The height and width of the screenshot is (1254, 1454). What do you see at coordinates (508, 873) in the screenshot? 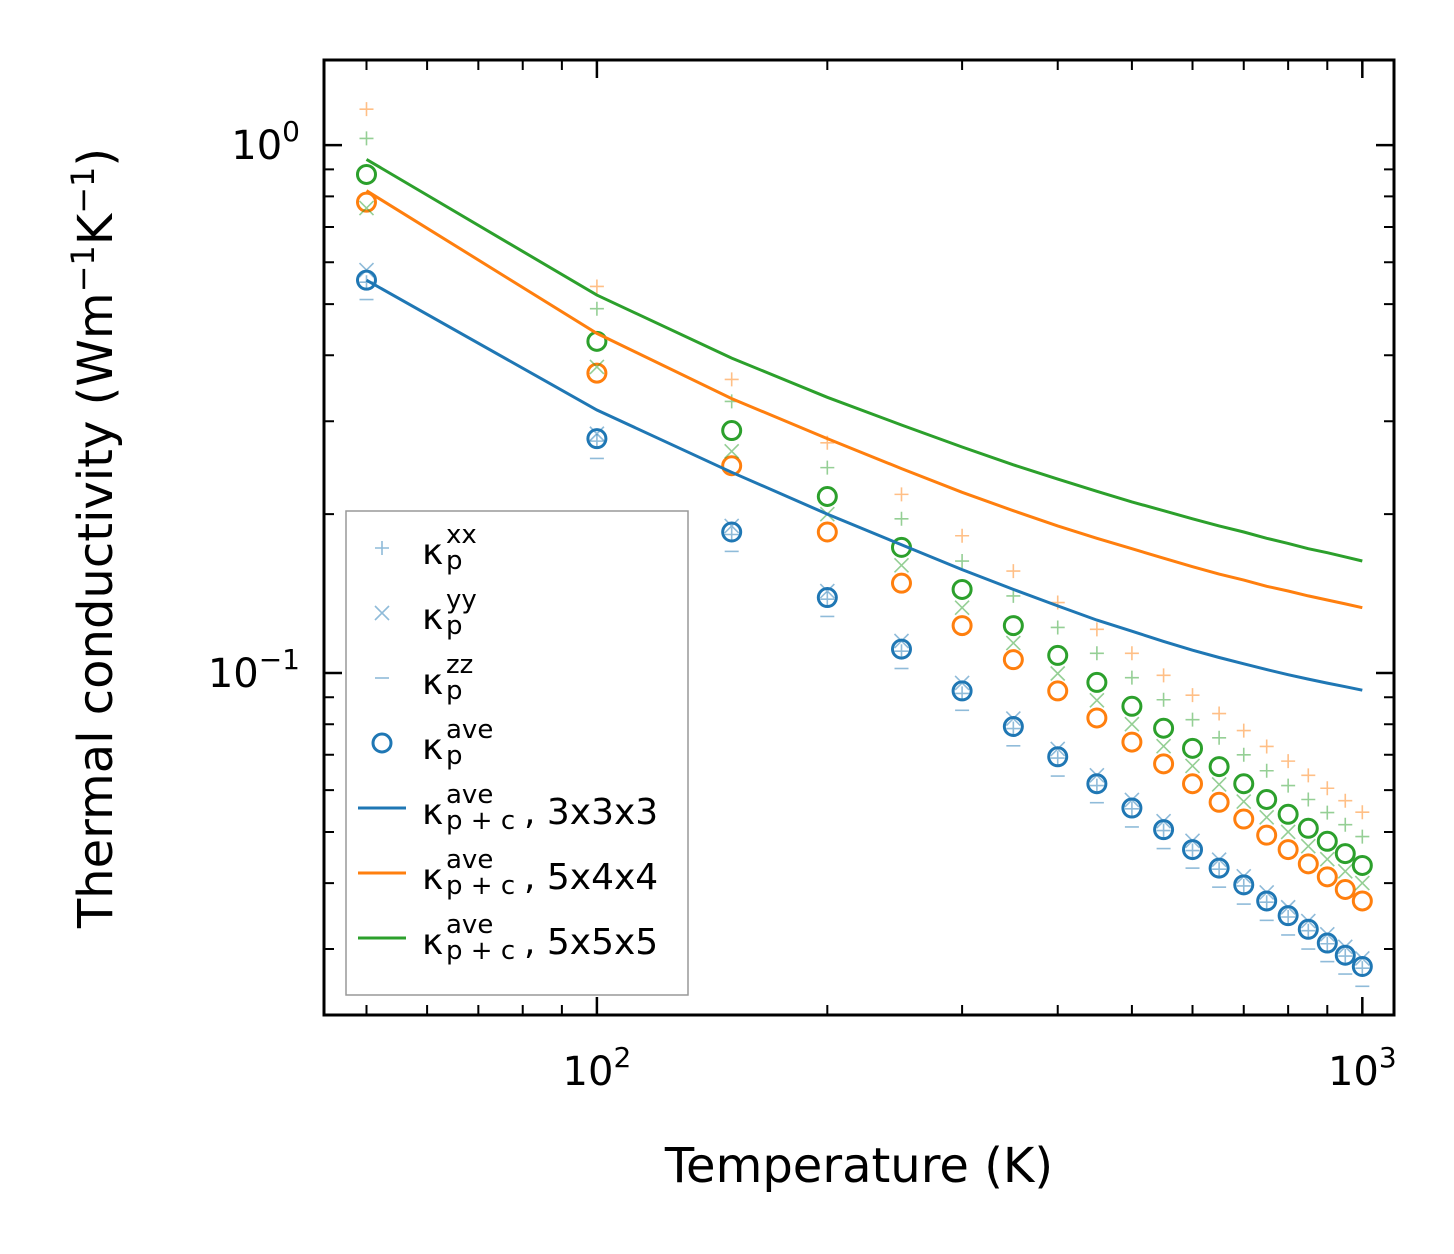
I see `legend-entry: κ ave p + c , 5x4x4` at bounding box center [508, 873].